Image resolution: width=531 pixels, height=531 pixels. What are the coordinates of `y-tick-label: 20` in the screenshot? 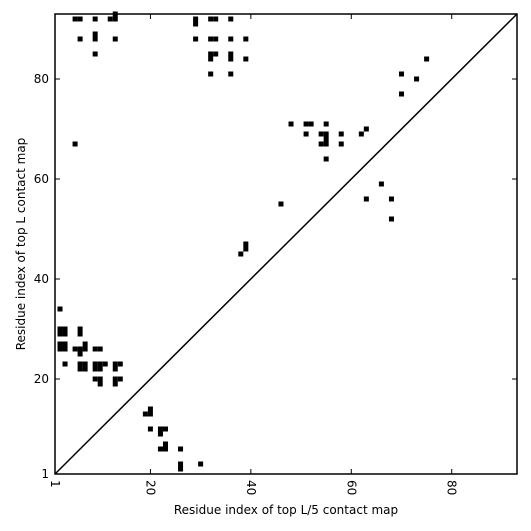 It's located at (41, 379).